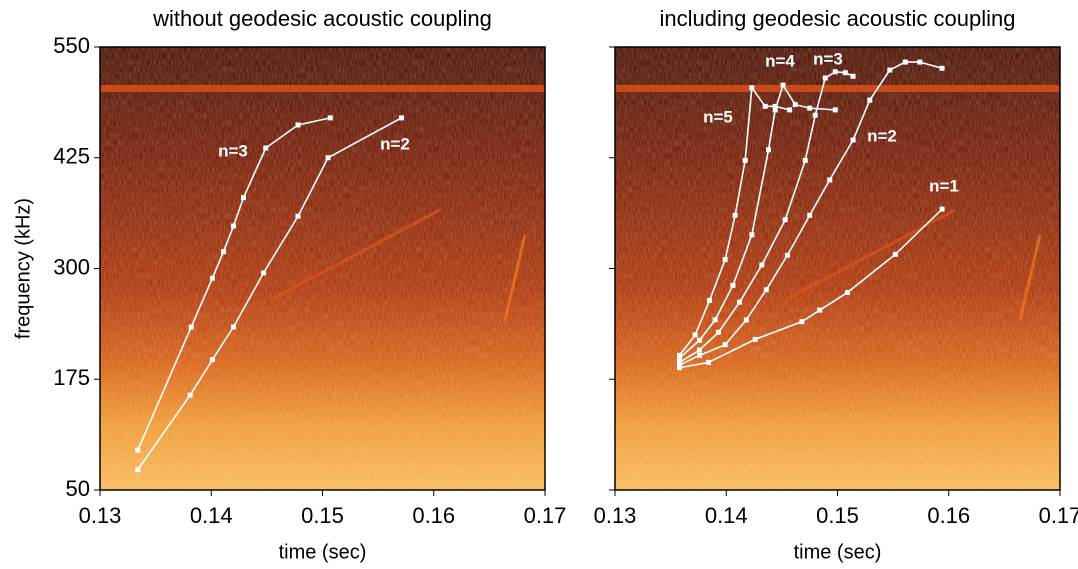 The height and width of the screenshot is (569, 1078). Describe the element at coordinates (71, 377) in the screenshot. I see `y-tick-label: 175` at that location.